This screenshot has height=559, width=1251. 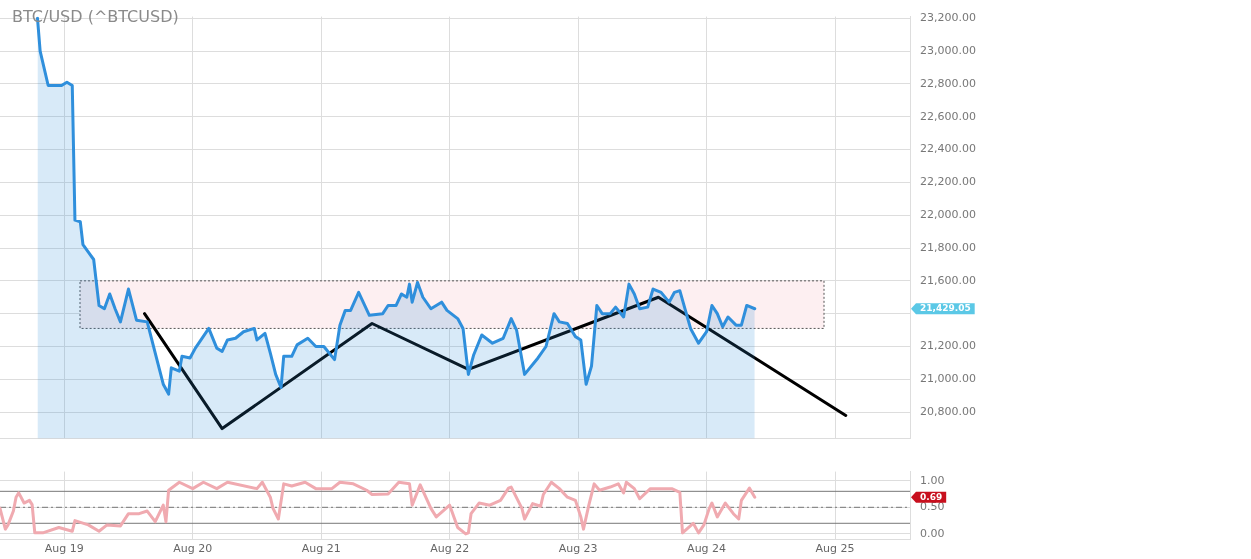 What do you see at coordinates (932, 480) in the screenshot?
I see `y-tick-label: 1.00` at bounding box center [932, 480].